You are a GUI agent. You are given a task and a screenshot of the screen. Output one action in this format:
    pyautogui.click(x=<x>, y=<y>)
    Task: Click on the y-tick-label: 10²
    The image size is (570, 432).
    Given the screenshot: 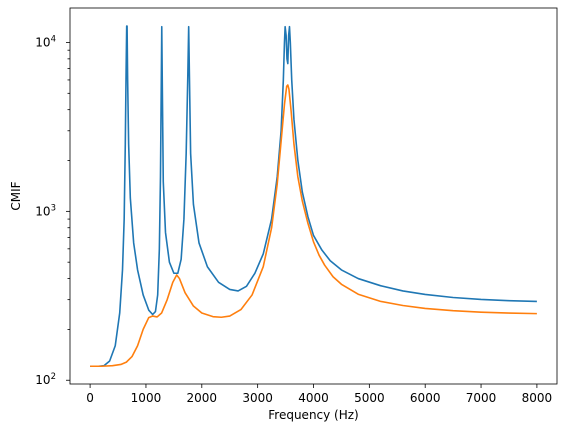 What is the action you would take?
    pyautogui.click(x=45, y=379)
    